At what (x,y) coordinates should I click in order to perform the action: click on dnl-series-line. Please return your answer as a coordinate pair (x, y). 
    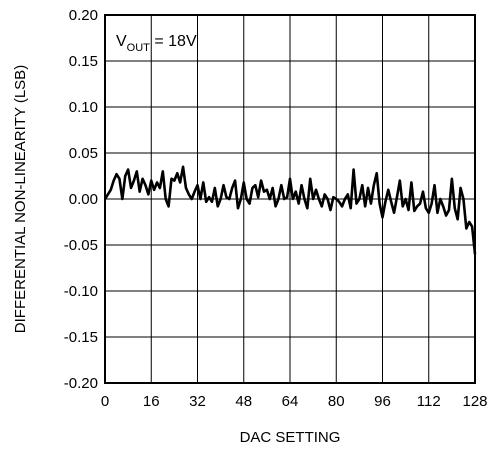
    Looking at the image, I should click on (290, 210).